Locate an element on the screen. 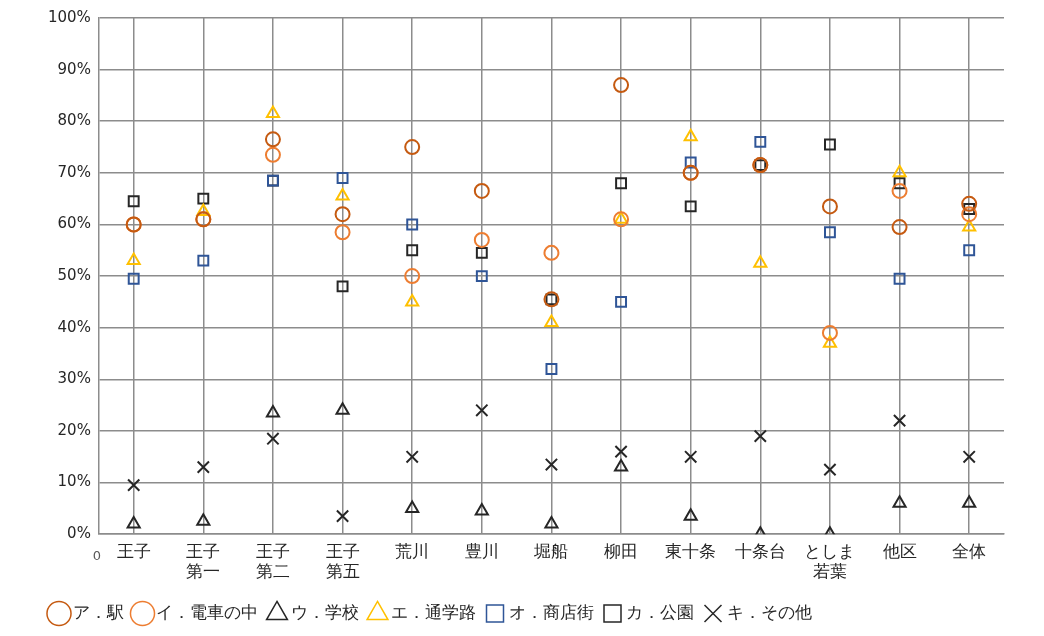 This screenshot has width=1044, height=636. x-tick-label: 豊川 is located at coordinates (481, 550).